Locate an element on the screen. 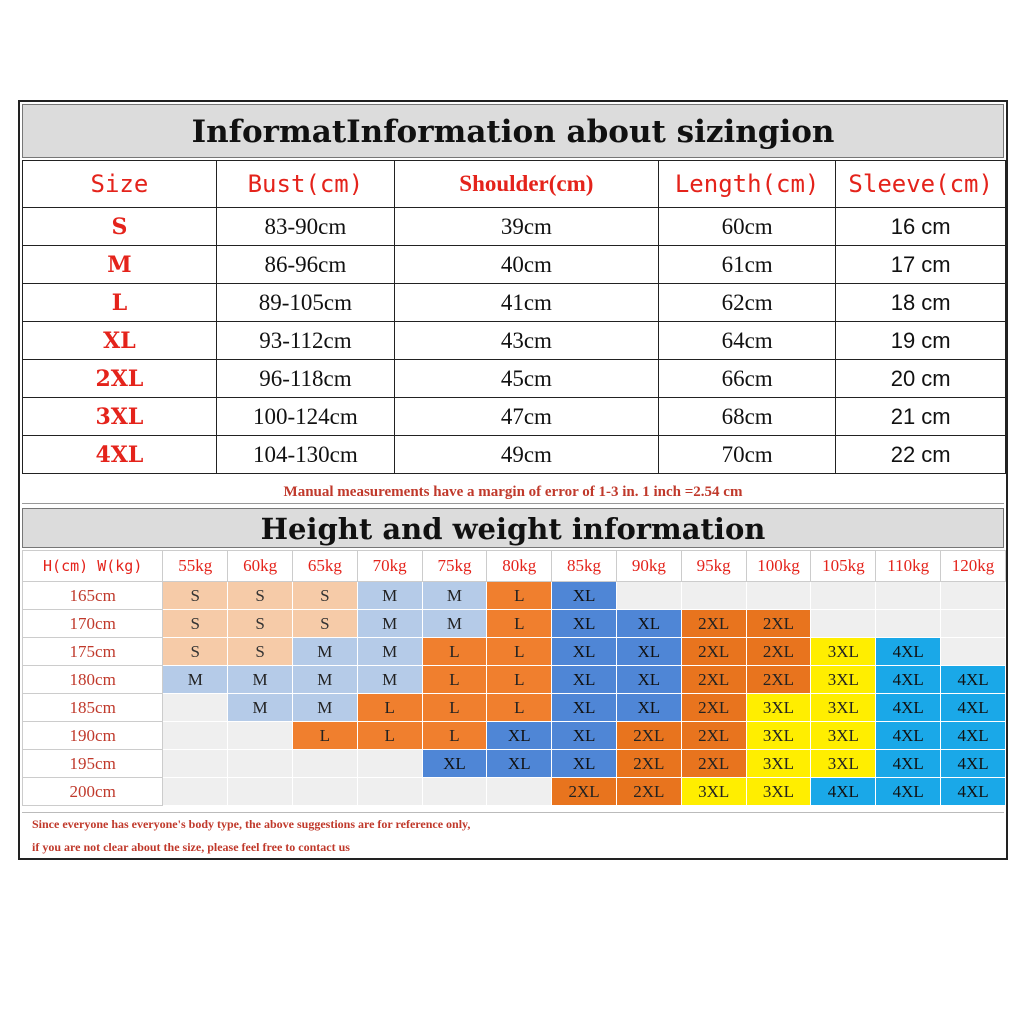 The height and width of the screenshot is (1024, 1024). hw-corner-label: H(cm) W(kg) is located at coordinates (92, 566).